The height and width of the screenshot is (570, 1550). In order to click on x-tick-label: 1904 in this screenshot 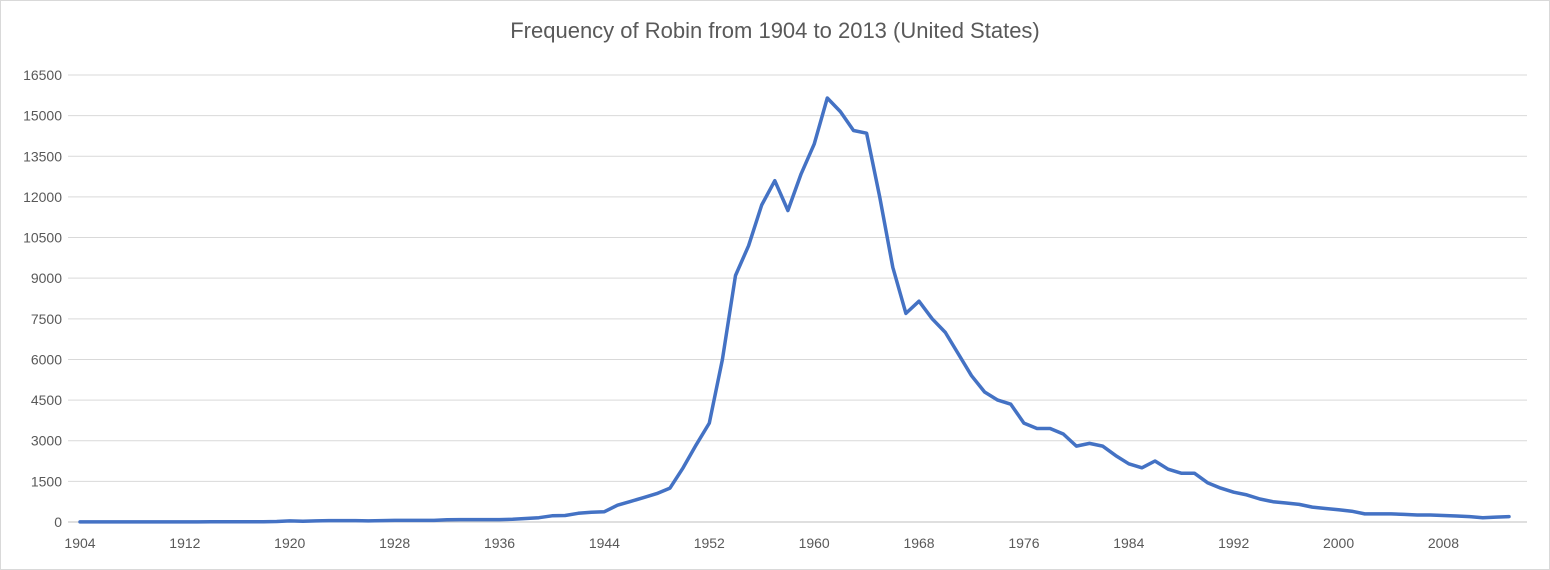, I will do `click(79, 543)`.